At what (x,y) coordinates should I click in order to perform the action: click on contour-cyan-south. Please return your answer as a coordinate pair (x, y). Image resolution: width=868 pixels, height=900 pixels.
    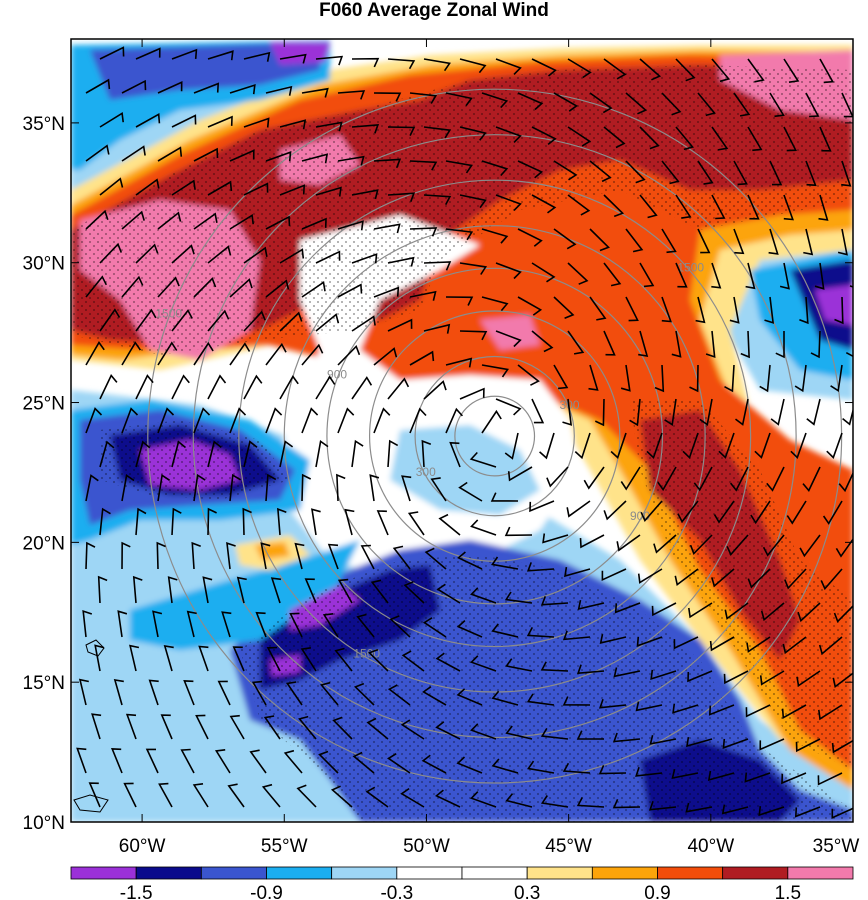
    Looking at the image, I should click on (245, 595).